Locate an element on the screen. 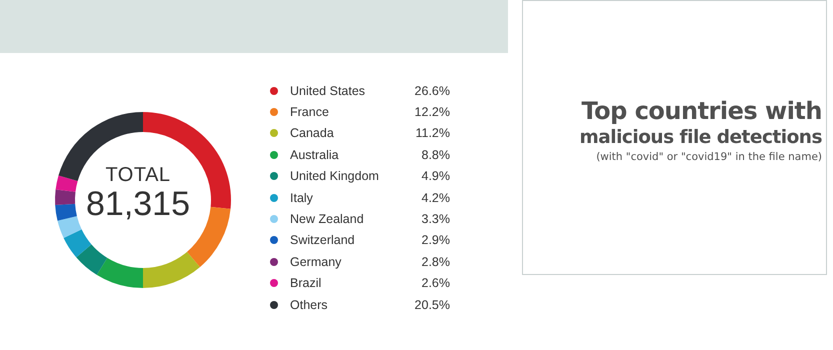 Image resolution: width=833 pixels, height=350 pixels. legend-label: Germany is located at coordinates (316, 261).